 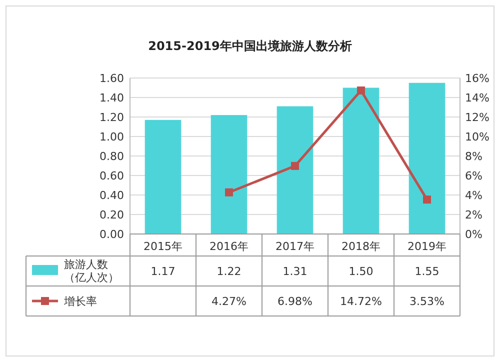 What do you see at coordinates (477, 117) in the screenshot?
I see `y2-tick-label: 12%` at bounding box center [477, 117].